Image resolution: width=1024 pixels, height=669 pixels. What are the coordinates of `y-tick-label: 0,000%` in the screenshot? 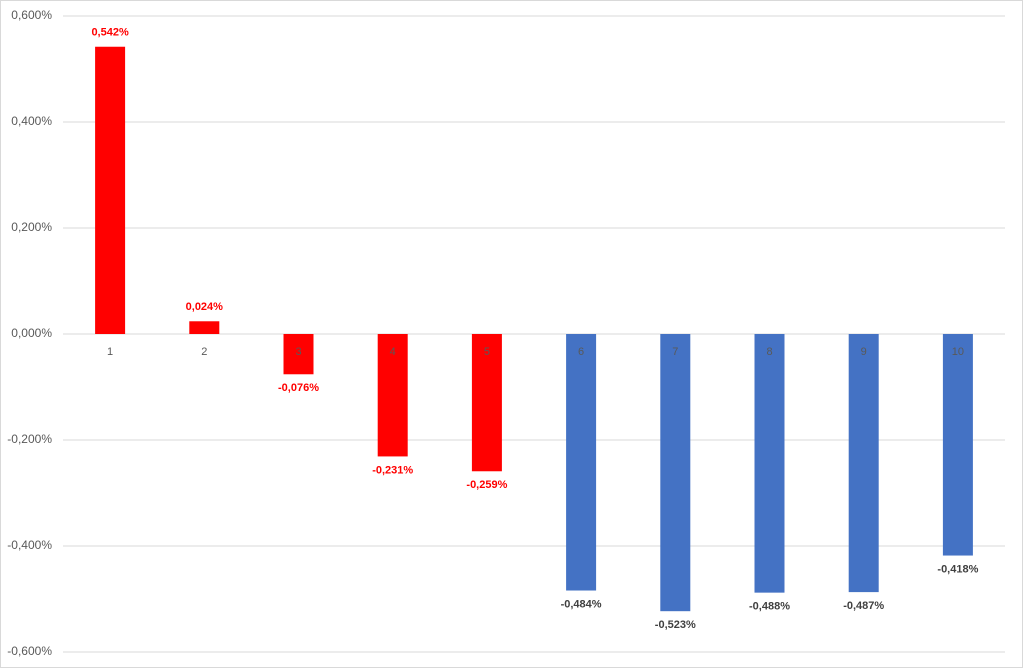 It's located at (31, 333).